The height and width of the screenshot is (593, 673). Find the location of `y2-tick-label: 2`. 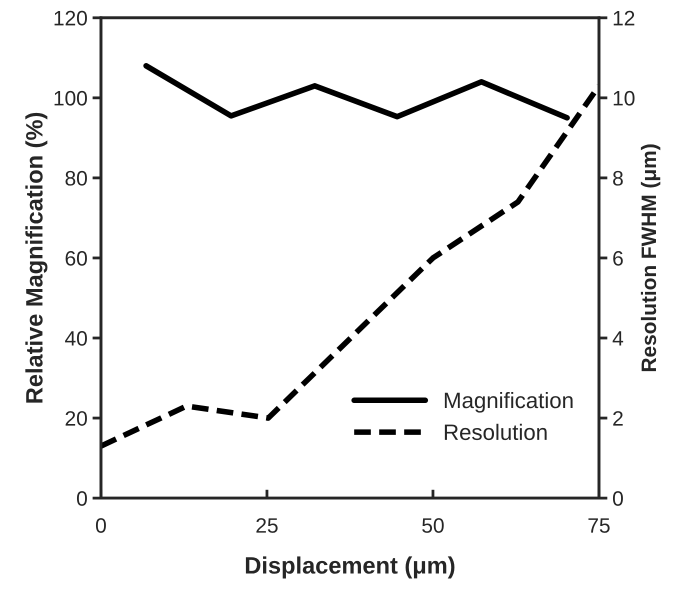

y2-tick-label: 2 is located at coordinates (618, 418).